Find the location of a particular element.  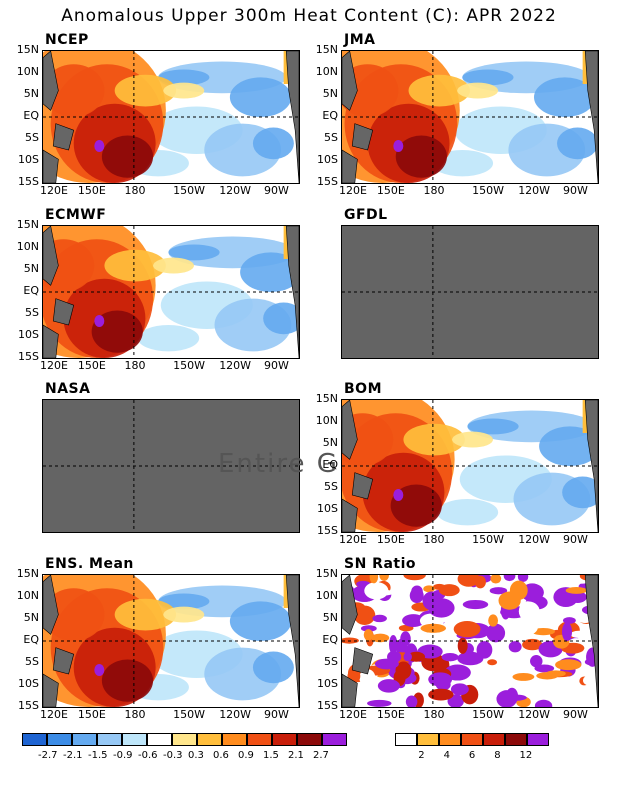

panel-title: ENS. Mean is located at coordinates (89, 564).